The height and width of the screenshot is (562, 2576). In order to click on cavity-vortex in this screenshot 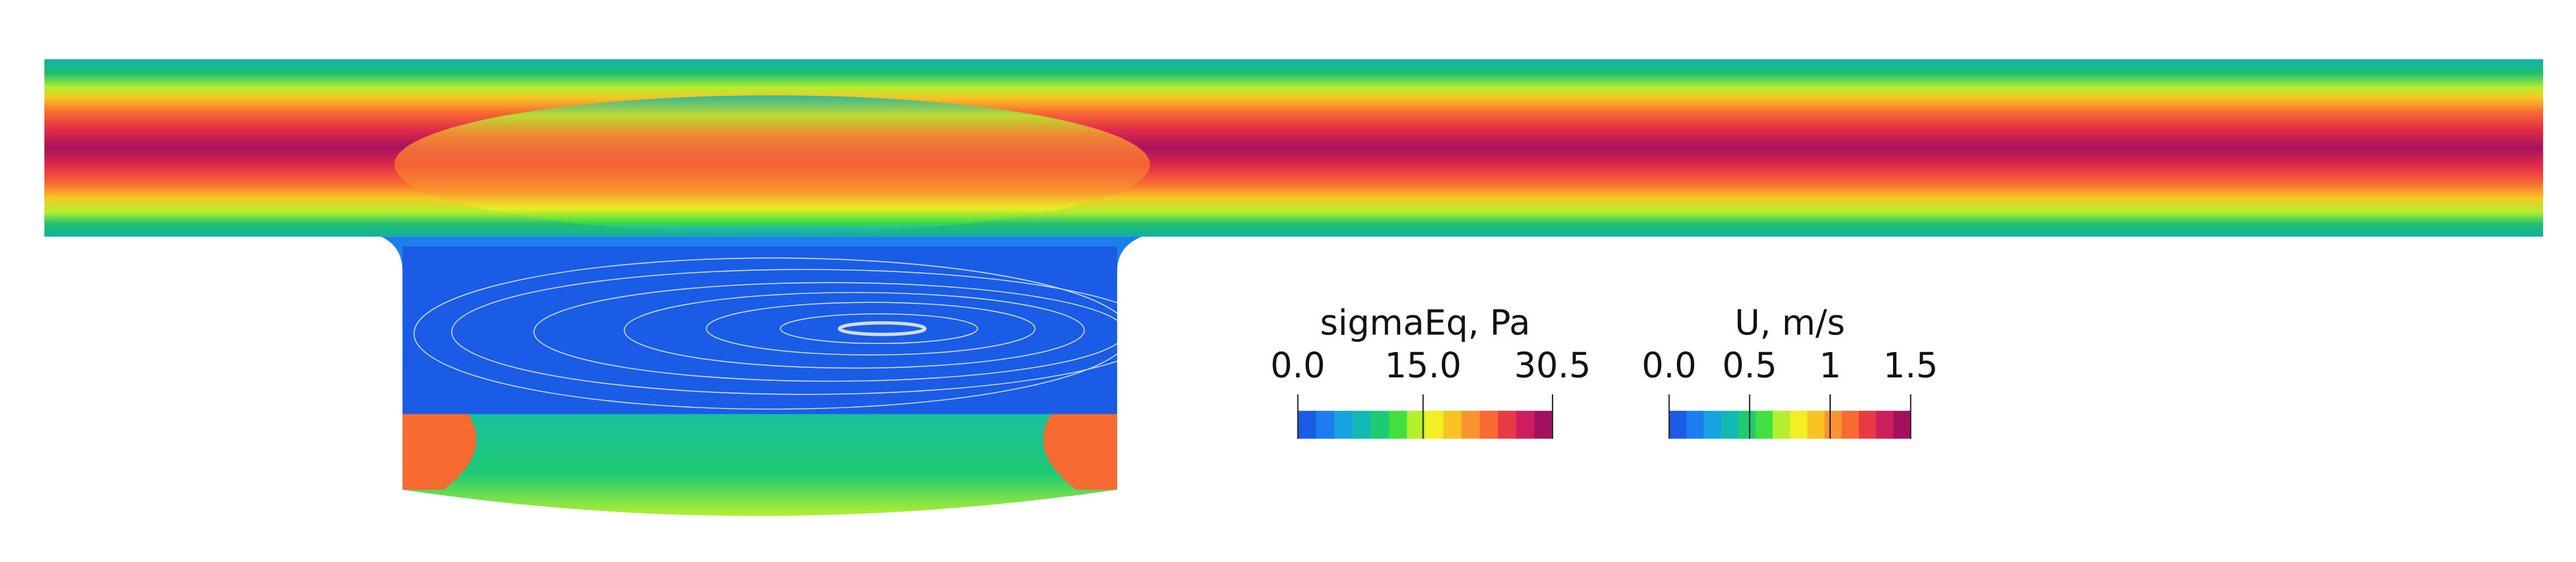, I will do `click(760, 330)`.